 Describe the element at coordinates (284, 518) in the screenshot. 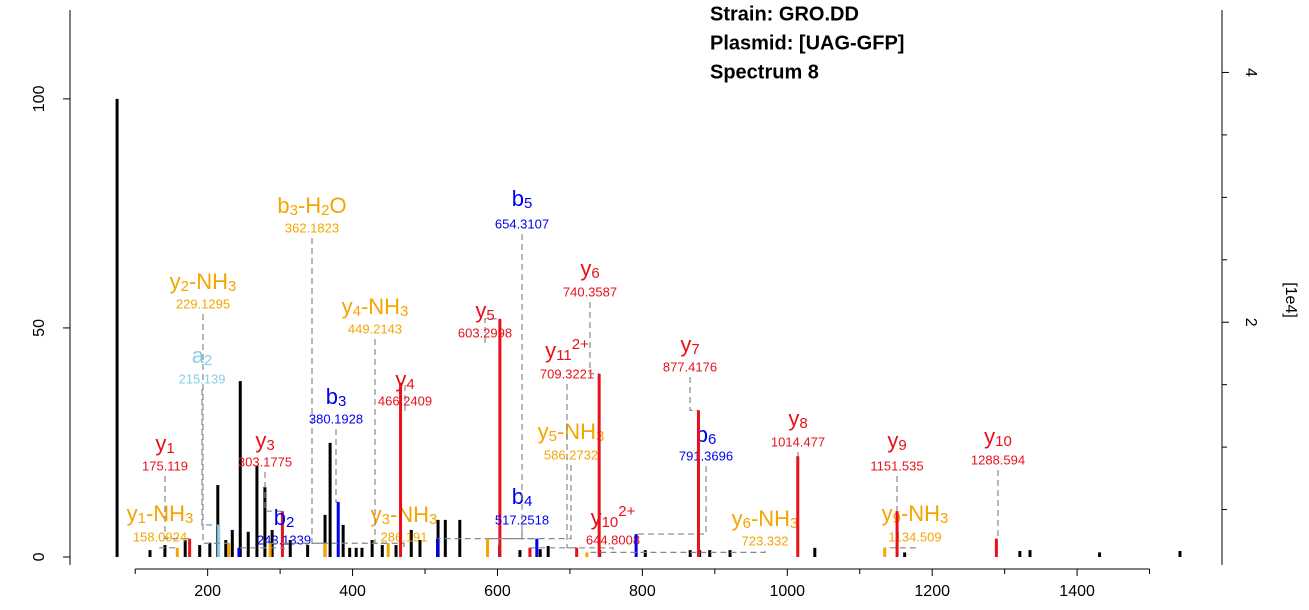

I see `ion-label: b2` at that location.